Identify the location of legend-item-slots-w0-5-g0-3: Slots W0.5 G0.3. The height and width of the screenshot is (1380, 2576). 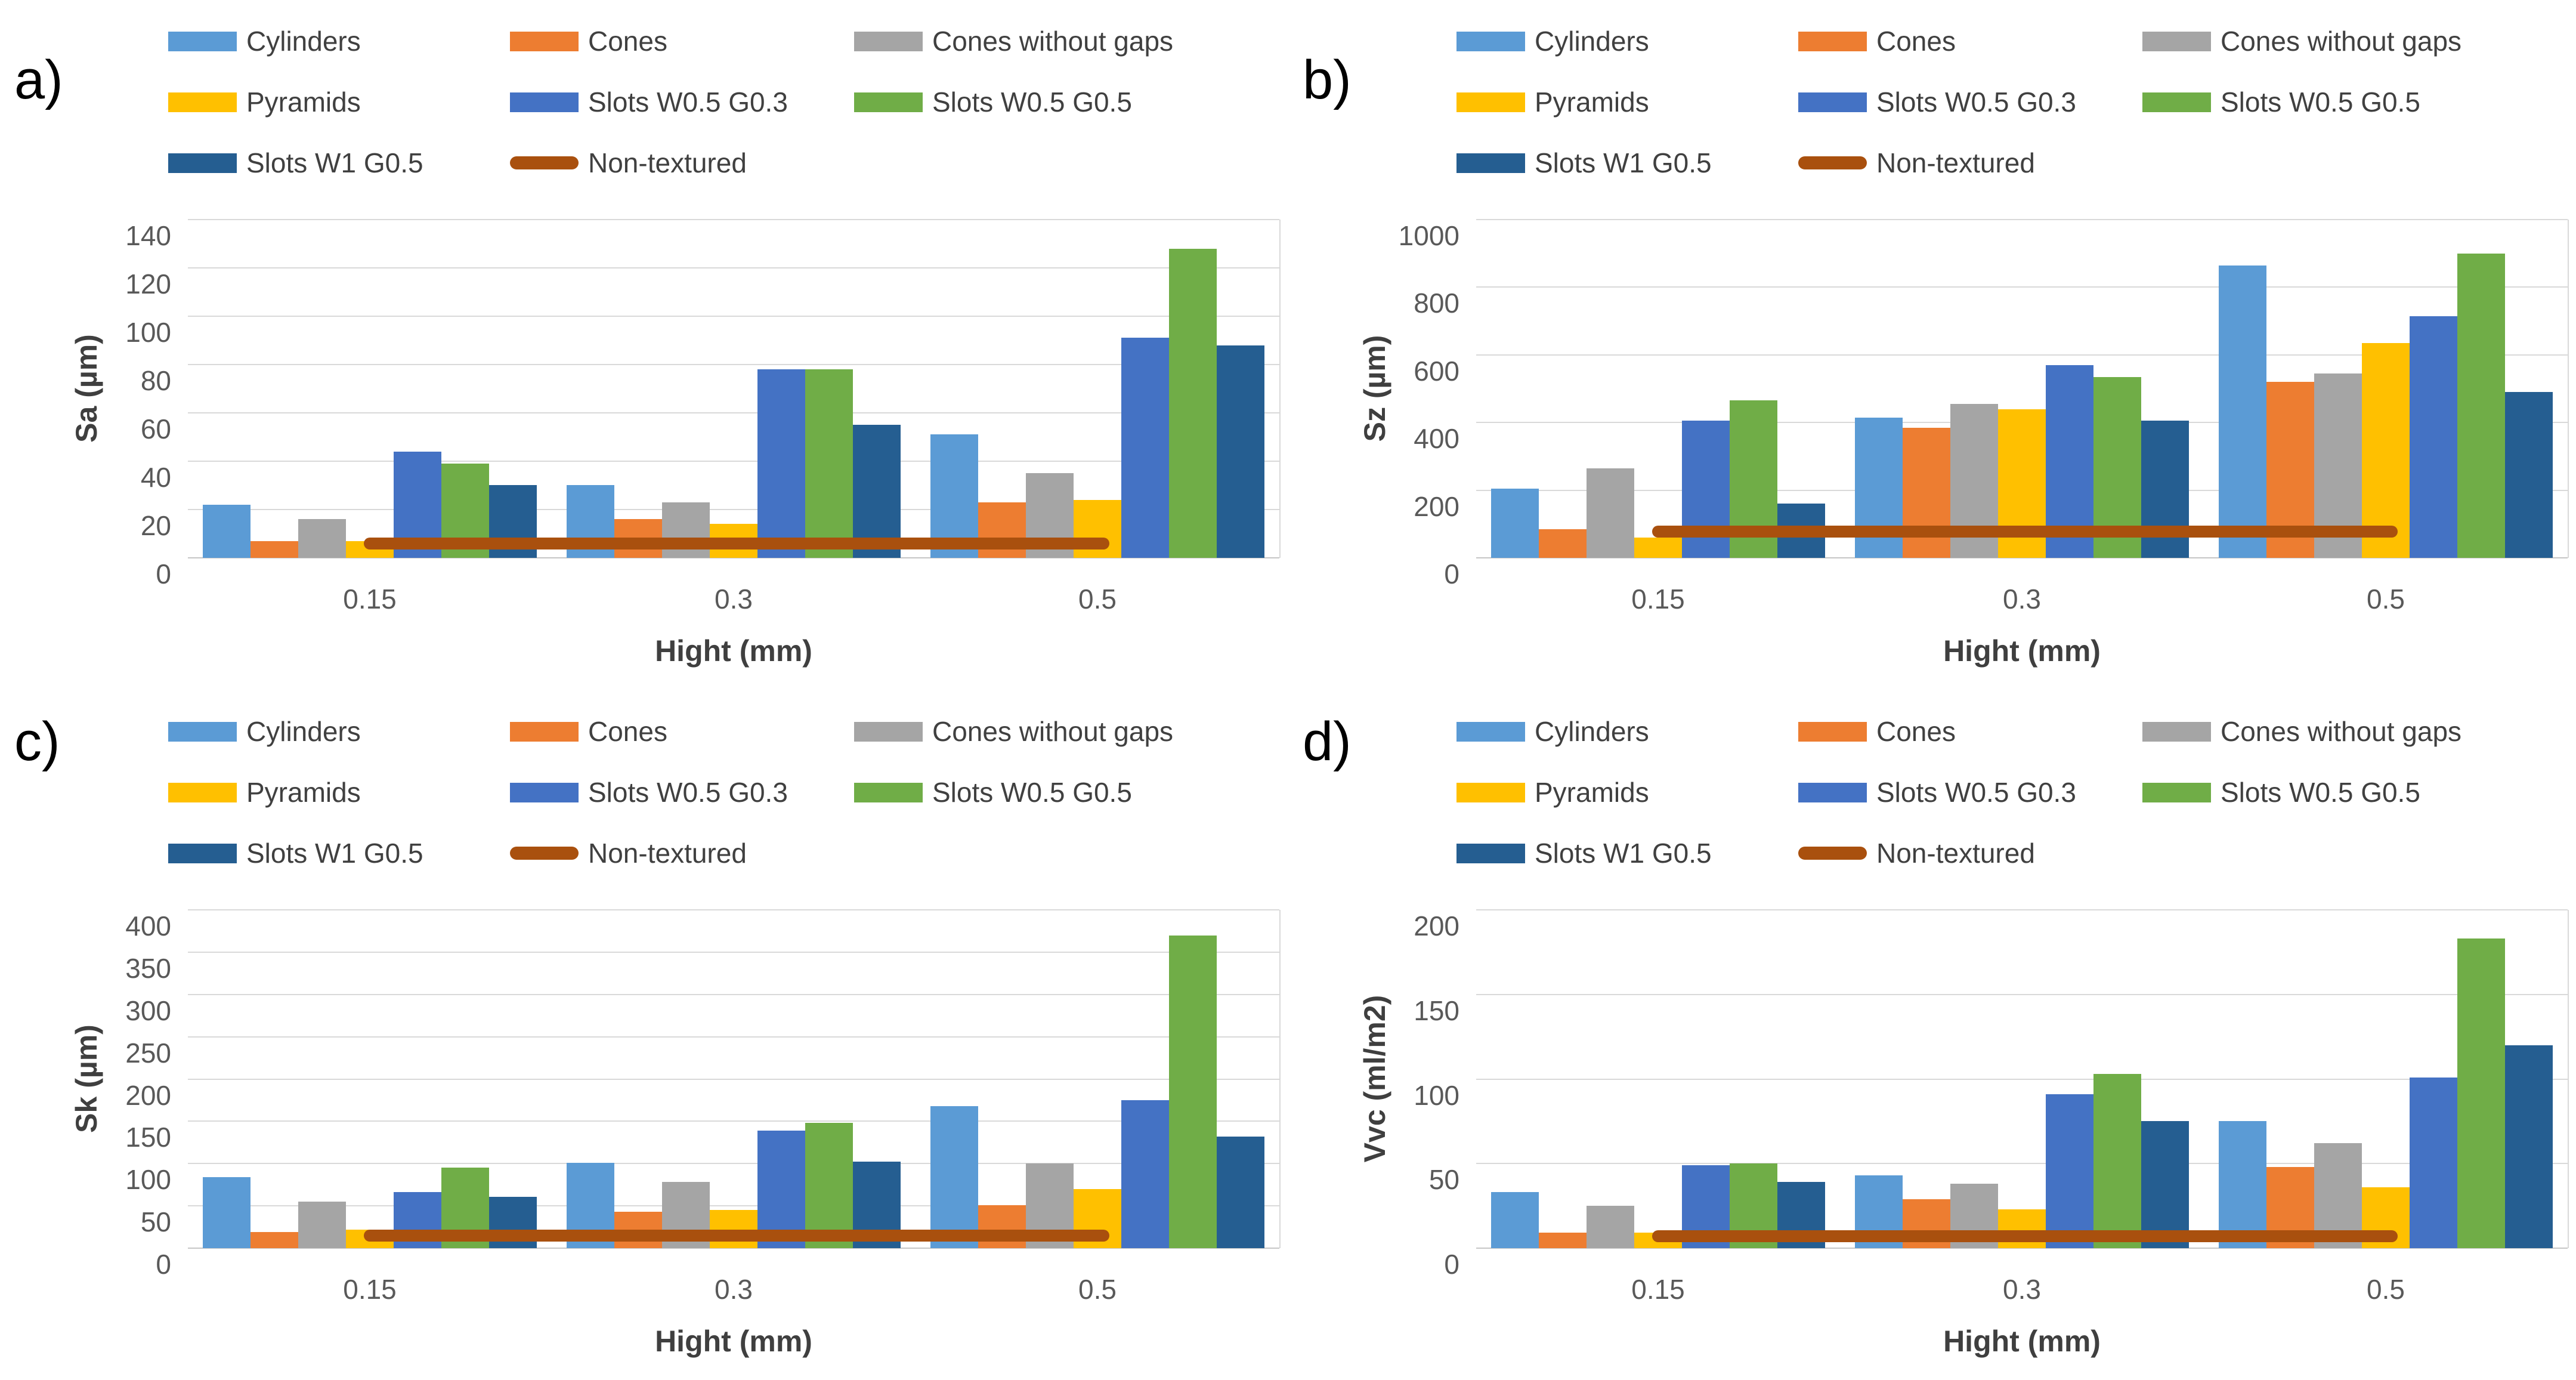
(682, 792).